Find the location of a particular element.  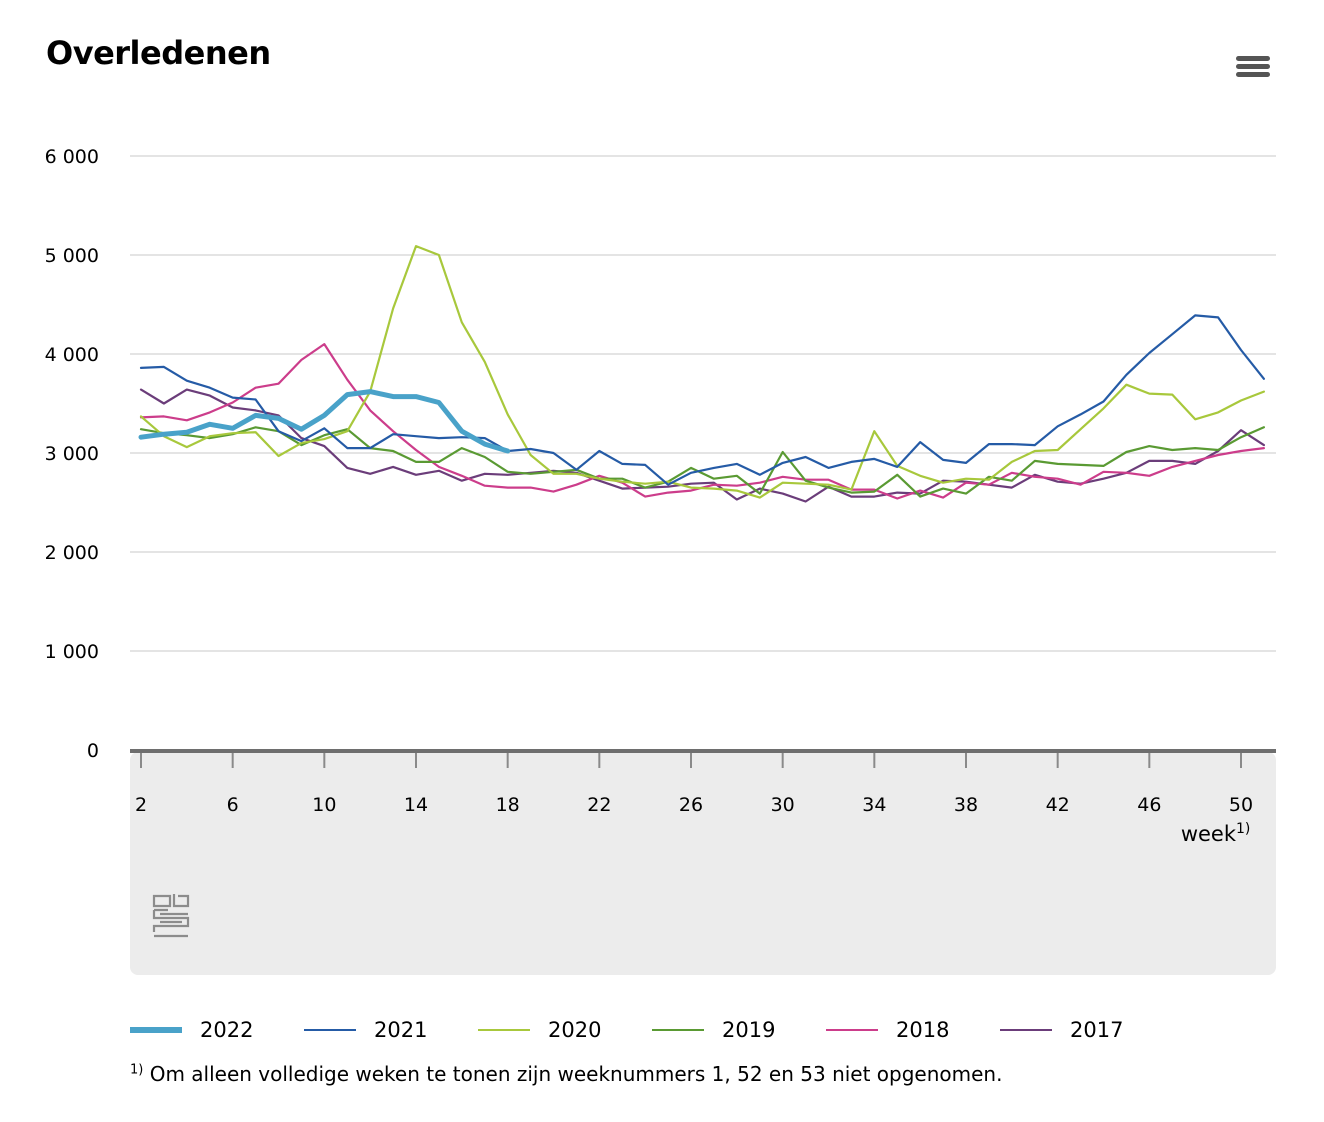

x-tick-label: 14 is located at coordinates (416, 805).